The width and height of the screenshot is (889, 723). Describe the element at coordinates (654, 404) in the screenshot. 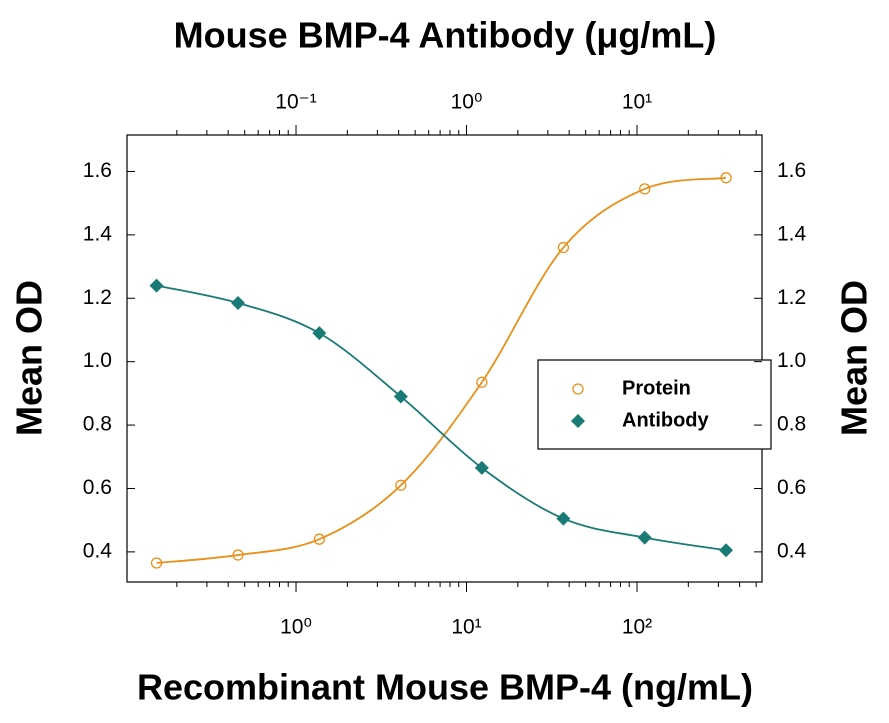

I see `legend-box` at that location.